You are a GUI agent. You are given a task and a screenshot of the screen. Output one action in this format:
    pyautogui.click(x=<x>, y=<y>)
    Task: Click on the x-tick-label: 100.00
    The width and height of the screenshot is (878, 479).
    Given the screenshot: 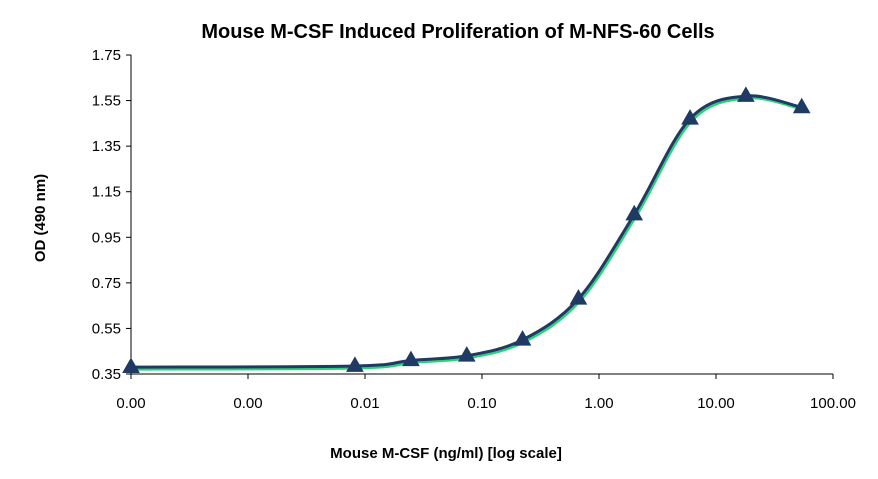 What is the action you would take?
    pyautogui.click(x=833, y=403)
    